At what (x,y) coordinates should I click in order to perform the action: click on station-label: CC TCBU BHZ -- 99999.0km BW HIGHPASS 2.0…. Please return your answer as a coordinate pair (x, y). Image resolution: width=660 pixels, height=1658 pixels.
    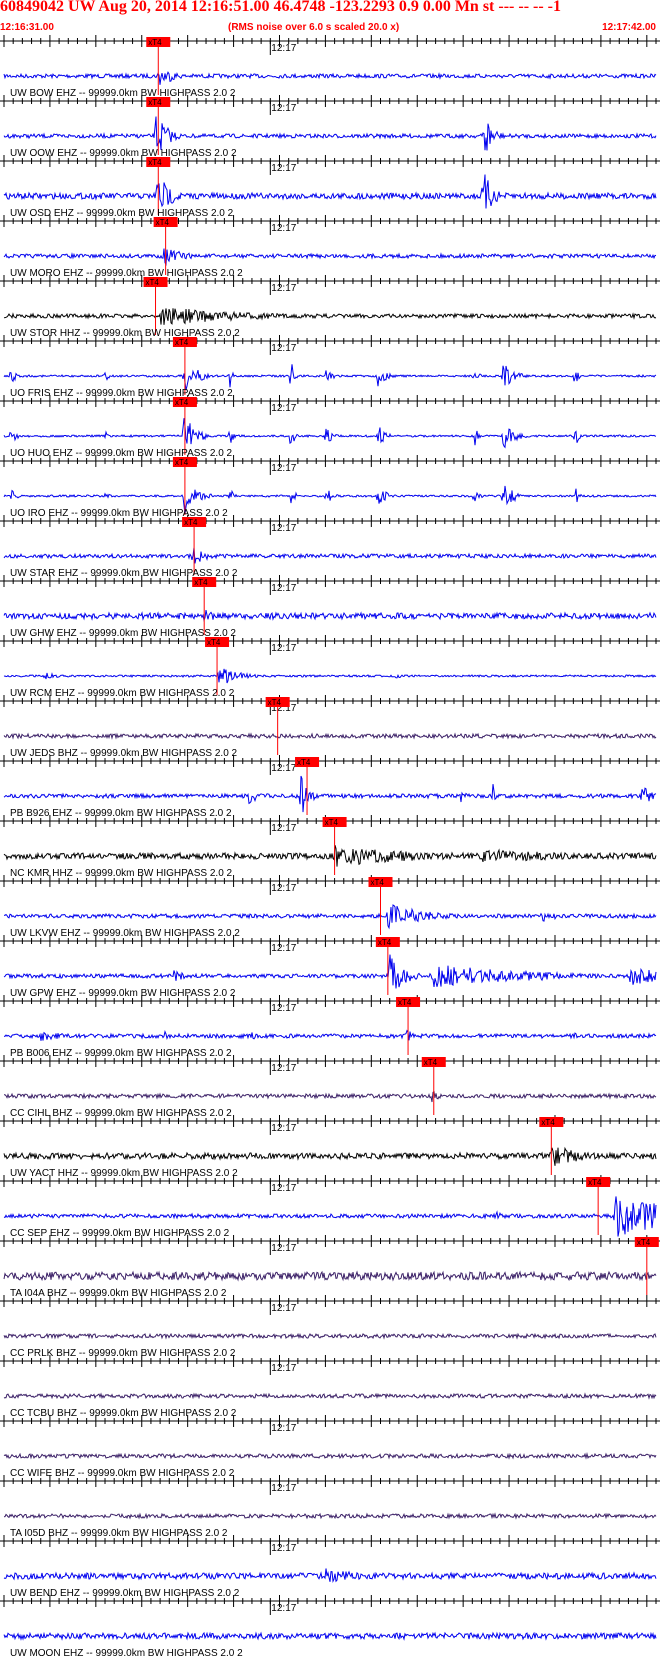
    Looking at the image, I should click on (123, 1413).